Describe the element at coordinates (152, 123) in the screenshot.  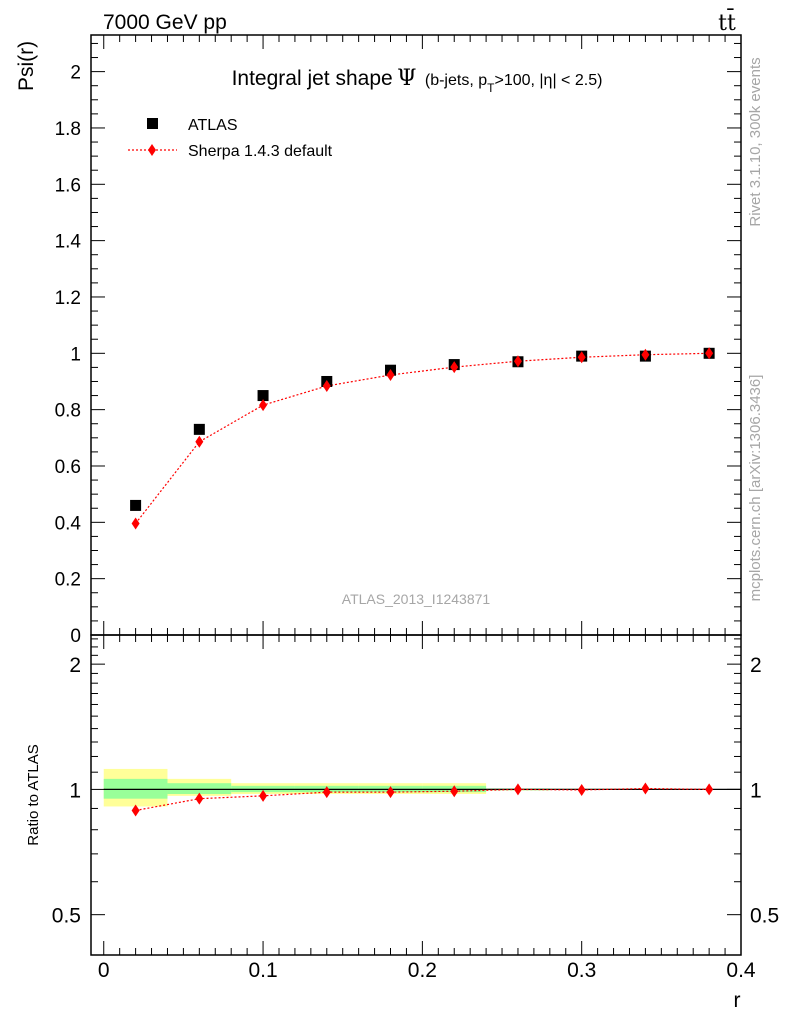
I see `legend-marker-atlas` at that location.